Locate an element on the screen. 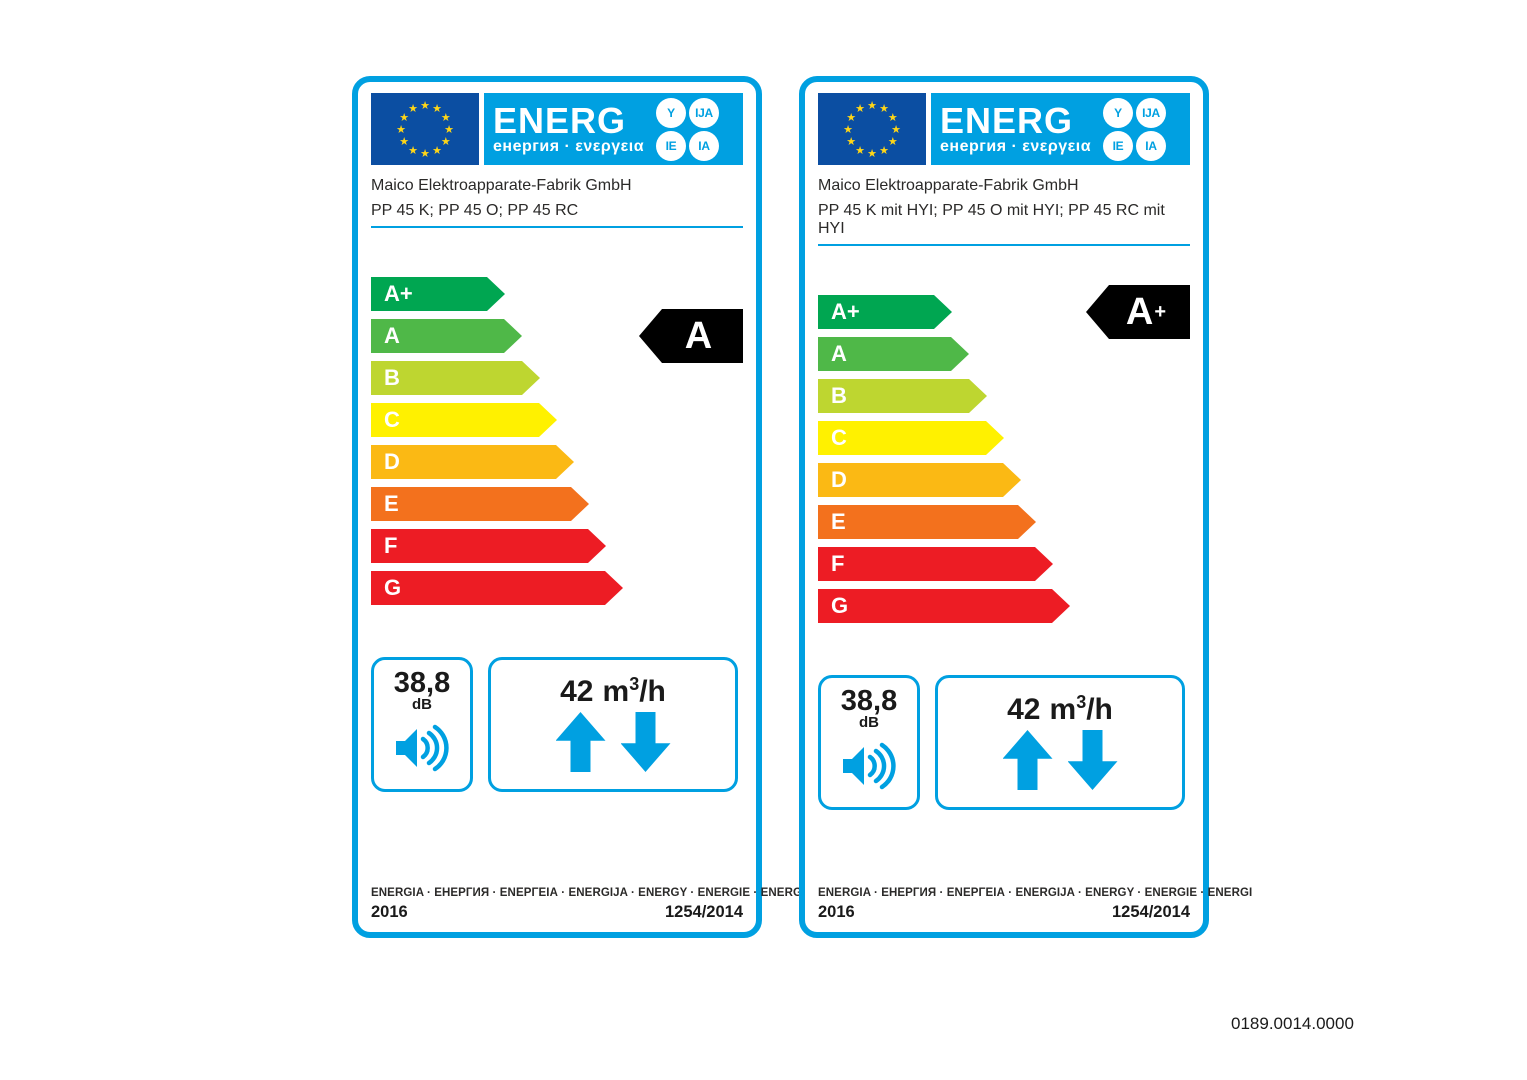 This screenshot has width=1527, height=1080. scale-arrow-e: E is located at coordinates (480, 504).